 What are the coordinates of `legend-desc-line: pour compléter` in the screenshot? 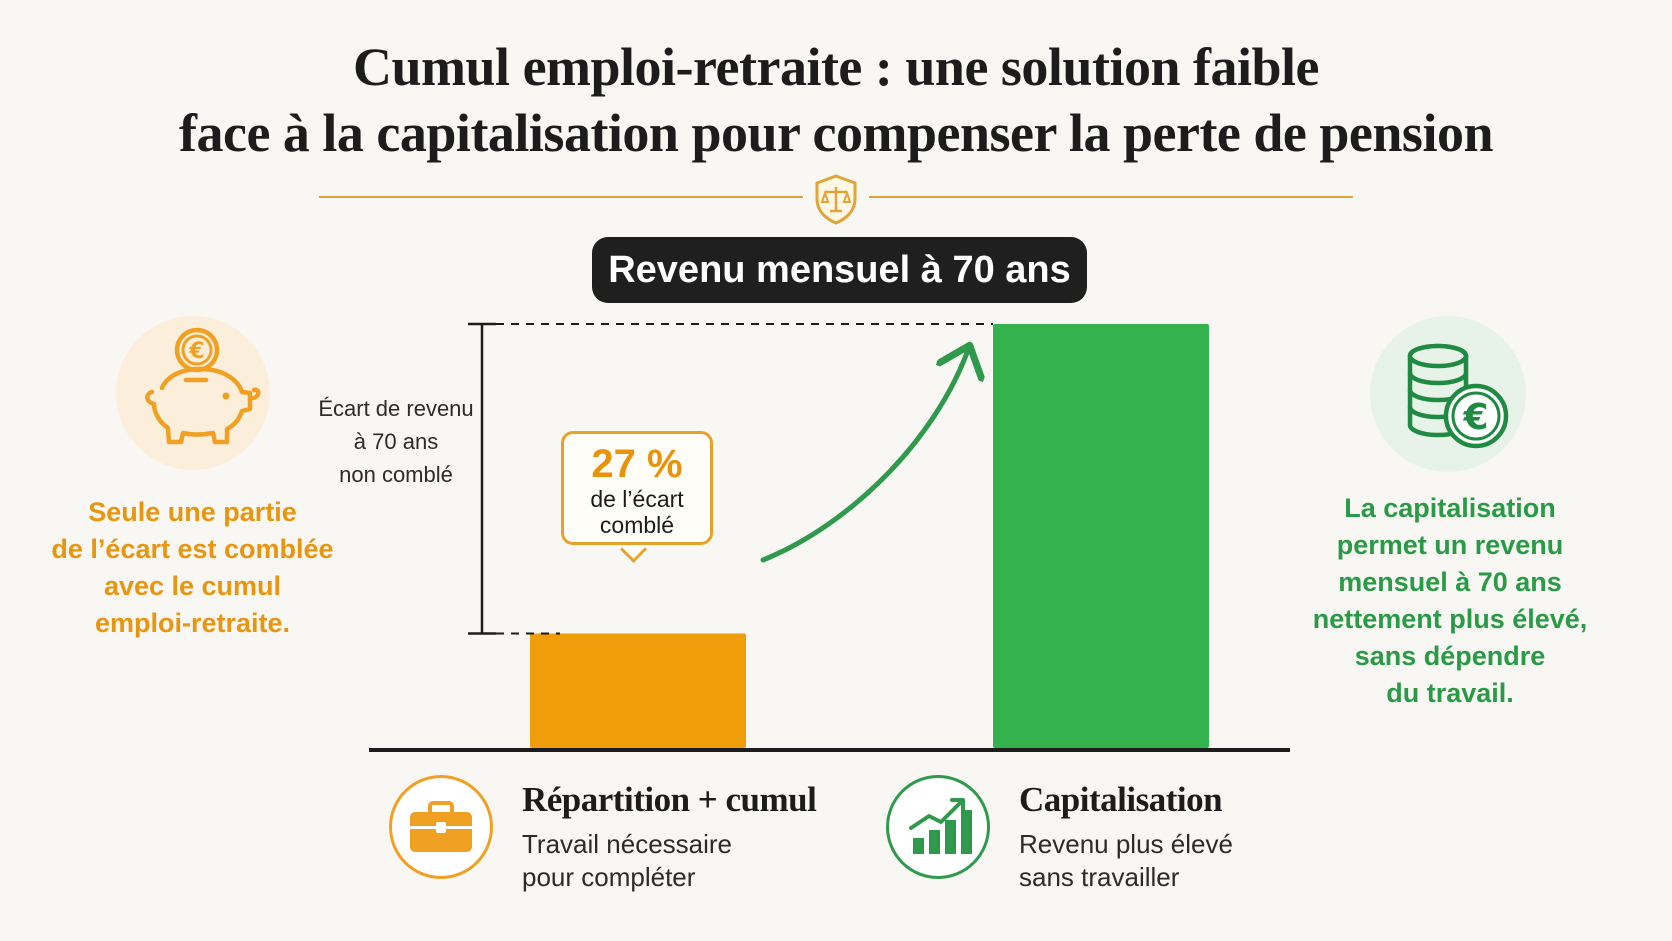 It's located at (609, 877).